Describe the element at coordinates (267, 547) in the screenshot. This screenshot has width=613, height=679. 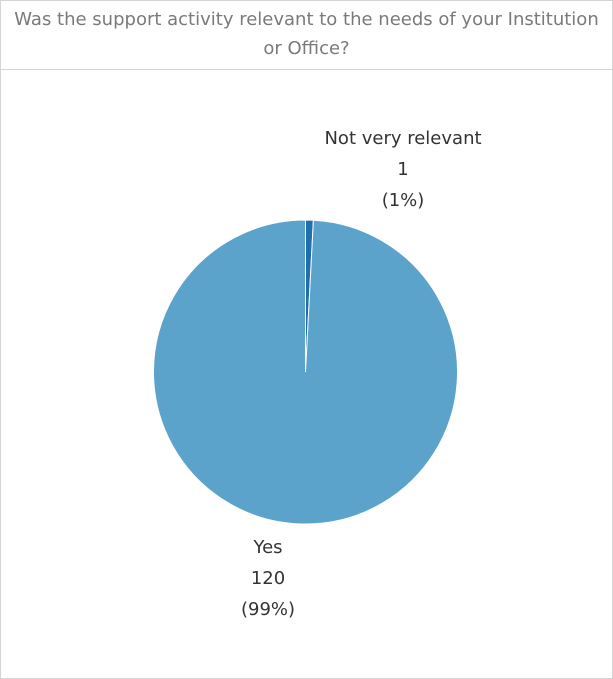
I see `slice-label-name: Yes` at that location.